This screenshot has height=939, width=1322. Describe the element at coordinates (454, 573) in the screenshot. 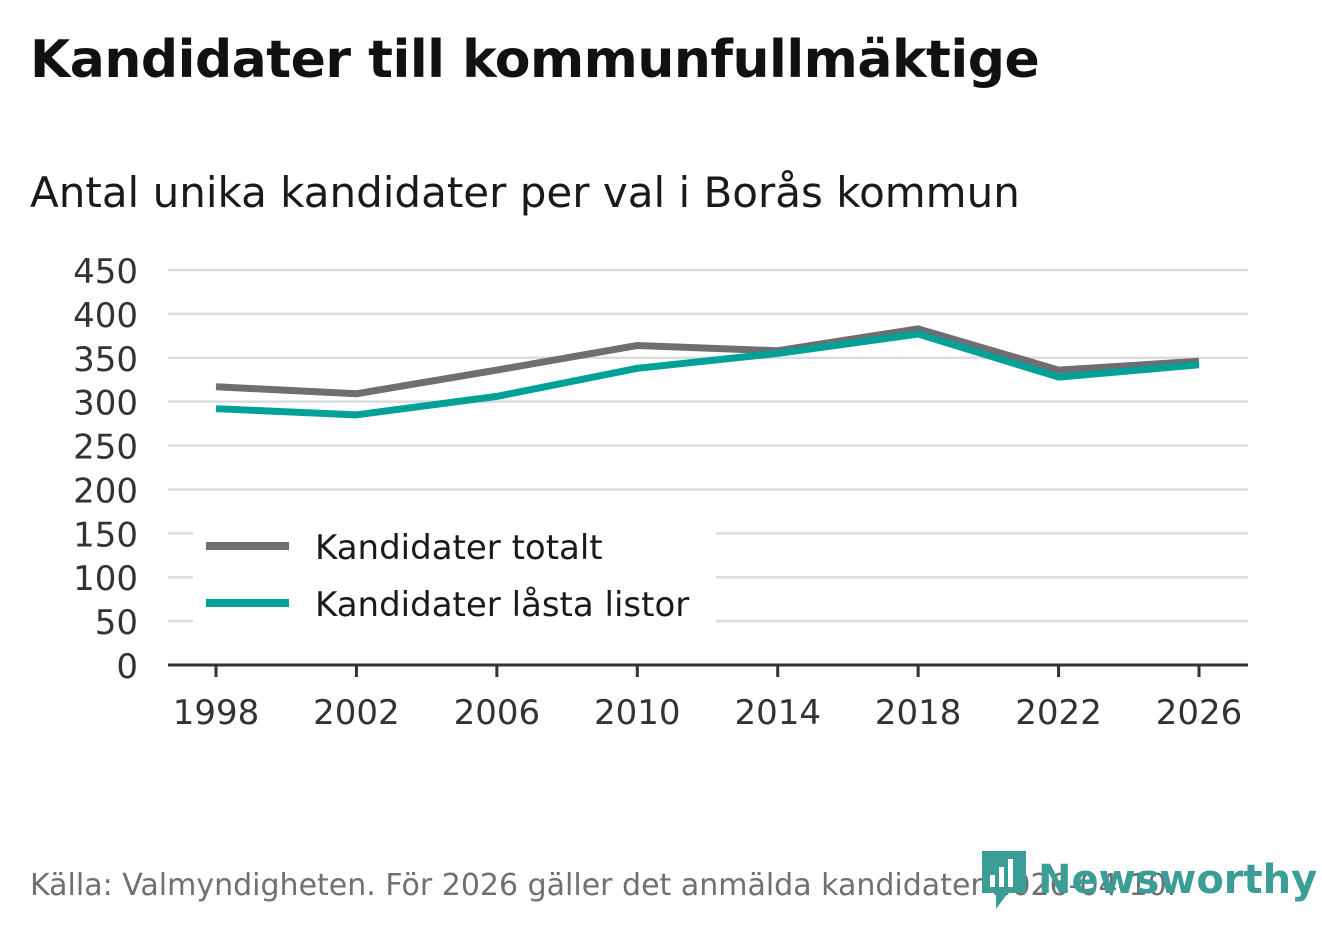

I see `legend-box` at that location.